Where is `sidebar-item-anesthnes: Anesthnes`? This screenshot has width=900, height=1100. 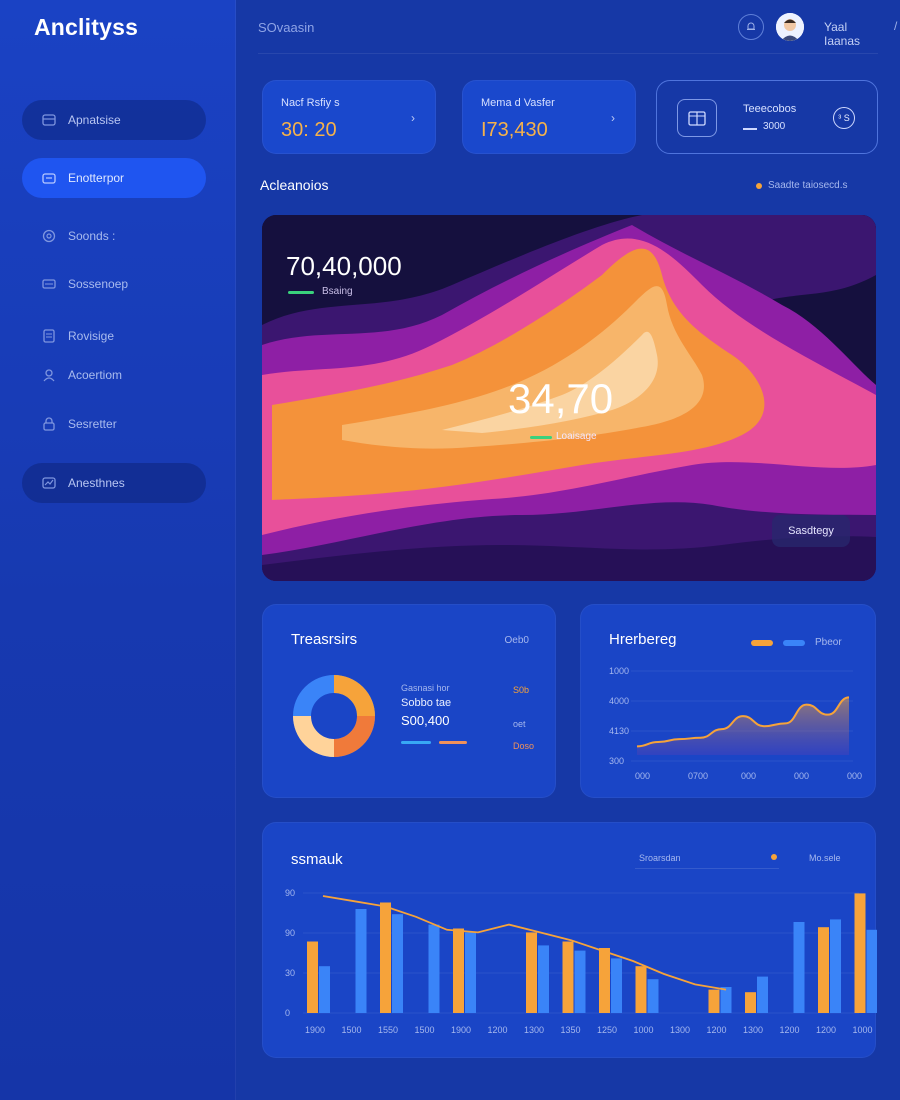
sidebar-item-anesthnes: Anesthnes is located at coordinates (114, 483).